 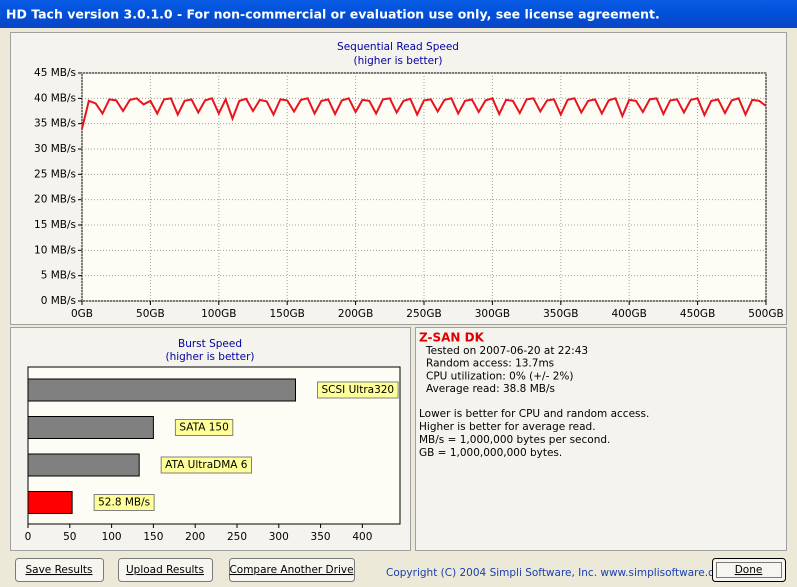 What do you see at coordinates (55, 98) in the screenshot?
I see `y-tick-label: 40 MB/s` at bounding box center [55, 98].